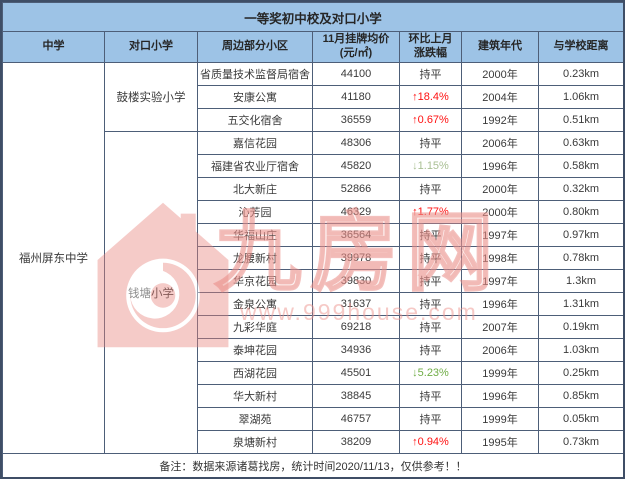  Describe the element at coordinates (356, 350) in the screenshot. I see `price-cell: 34936` at that location.